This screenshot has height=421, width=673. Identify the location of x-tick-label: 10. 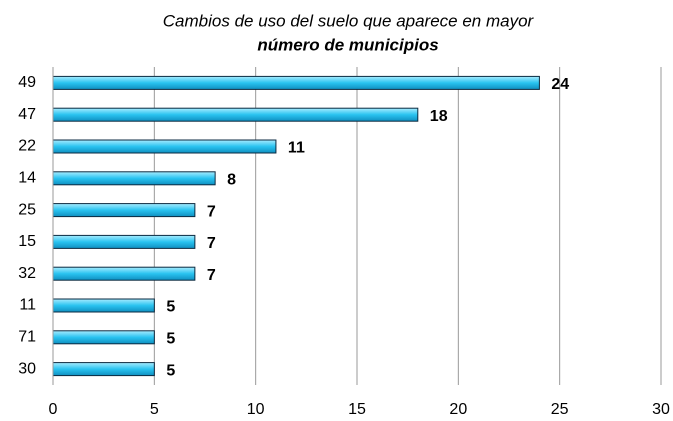
(256, 409).